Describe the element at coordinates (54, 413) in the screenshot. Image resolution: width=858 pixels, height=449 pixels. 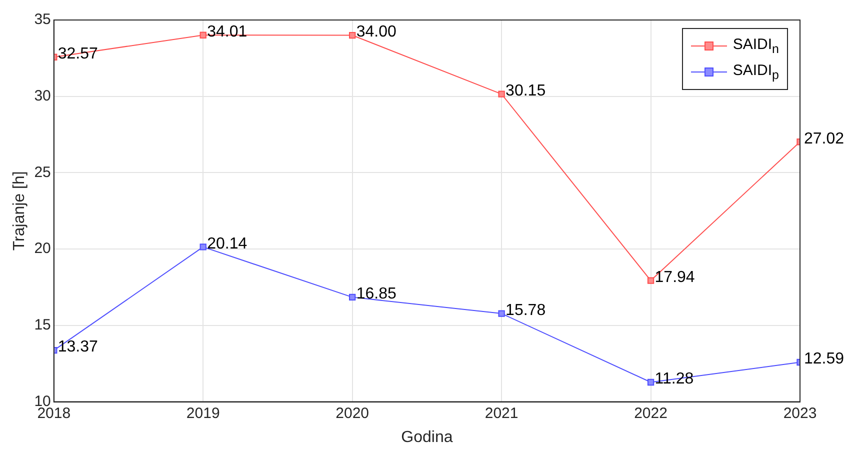
I see `x-tick-label: 2018` at that location.